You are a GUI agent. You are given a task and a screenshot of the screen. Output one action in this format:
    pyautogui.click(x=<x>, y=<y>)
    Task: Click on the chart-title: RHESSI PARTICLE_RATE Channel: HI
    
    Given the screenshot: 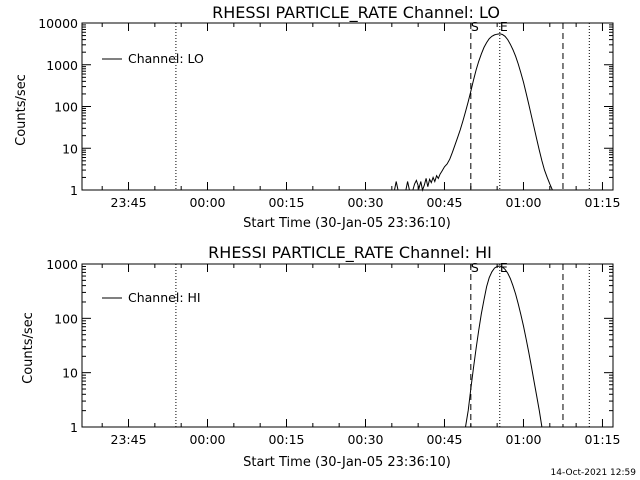 What is the action you would take?
    pyautogui.click(x=350, y=253)
    